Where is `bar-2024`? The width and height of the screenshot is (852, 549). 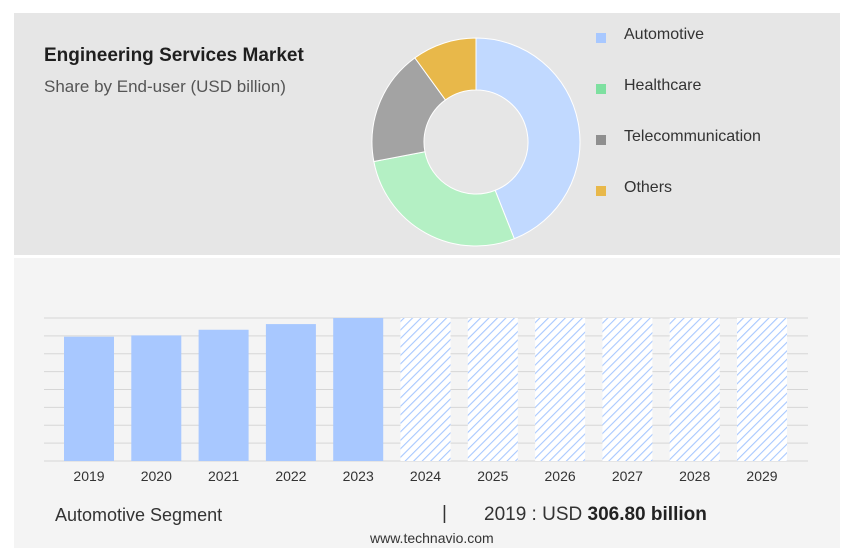 bar-2024 is located at coordinates (425, 389).